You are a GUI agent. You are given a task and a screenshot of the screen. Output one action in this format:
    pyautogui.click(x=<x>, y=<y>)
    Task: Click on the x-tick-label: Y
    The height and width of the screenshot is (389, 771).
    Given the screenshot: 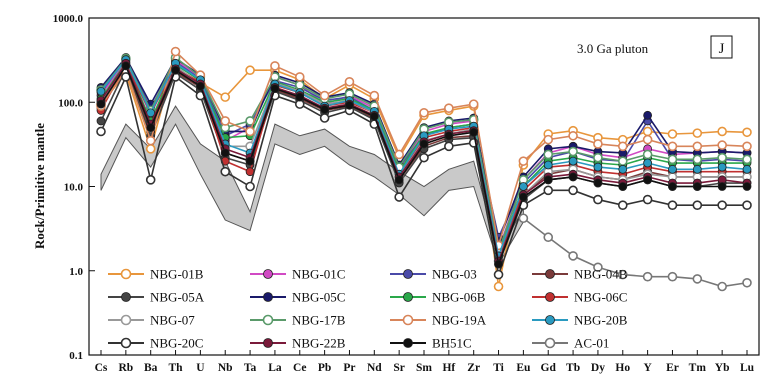 What is the action you would take?
    pyautogui.click(x=647, y=368)
    